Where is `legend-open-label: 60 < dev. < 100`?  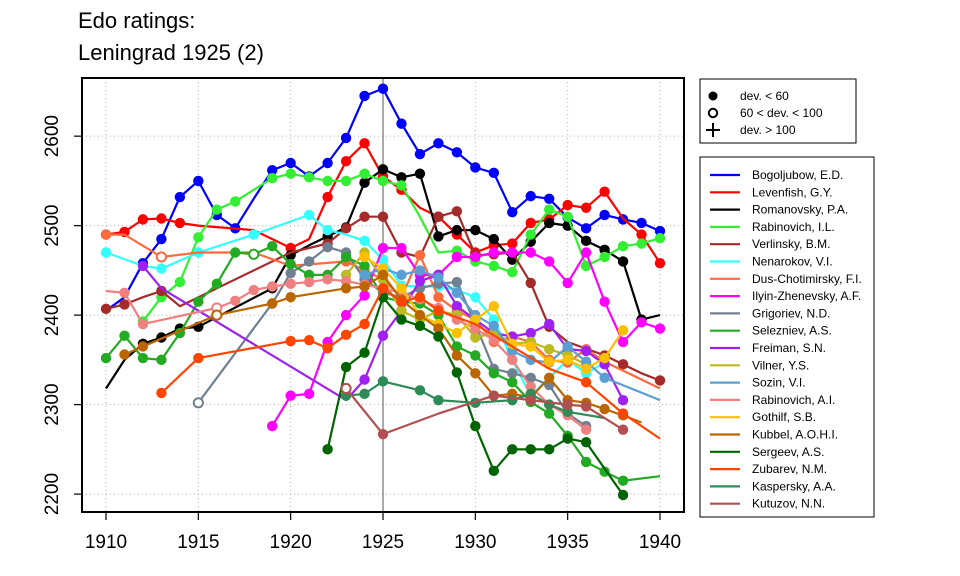
legend-open-label: 60 < dev. < 100 is located at coordinates (781, 113).